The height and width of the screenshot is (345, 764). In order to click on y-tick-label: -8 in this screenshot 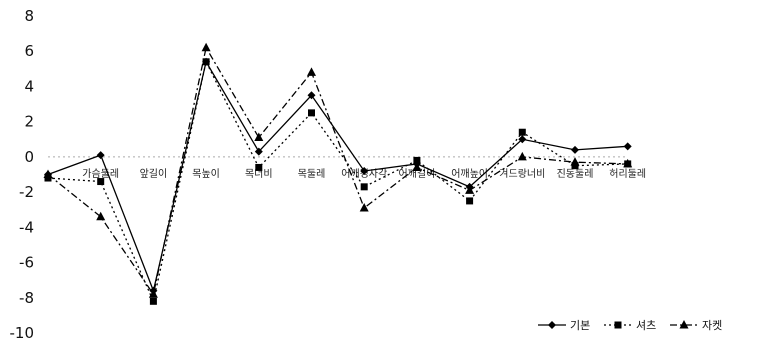, I will do `click(26, 298)`.